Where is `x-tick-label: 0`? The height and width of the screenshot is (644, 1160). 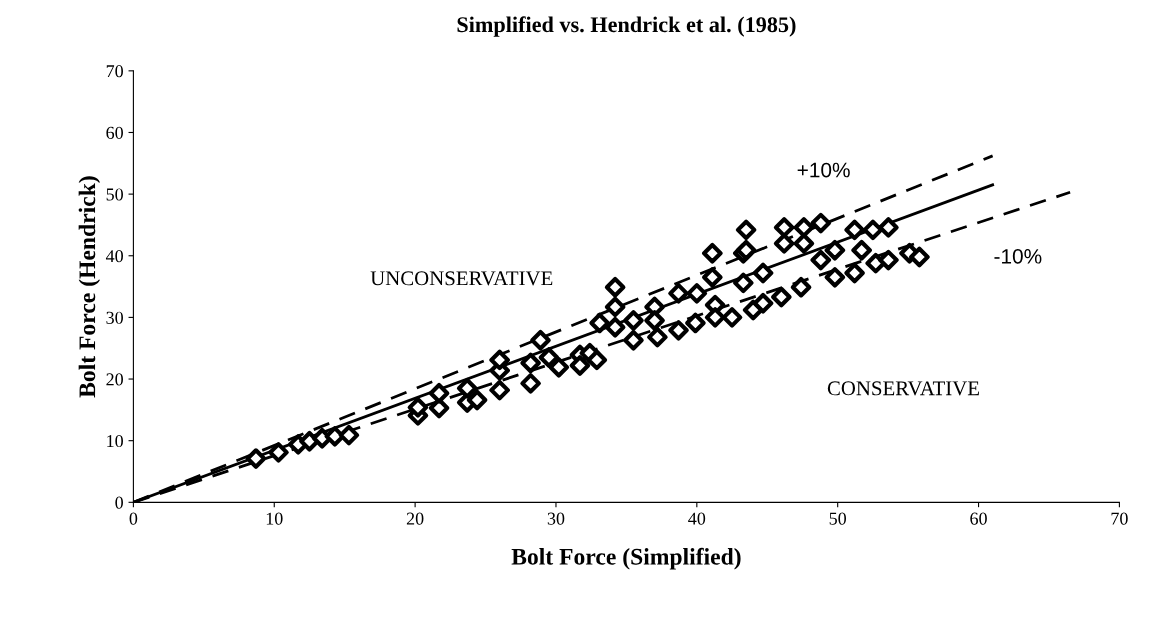 x-tick-label: 0 is located at coordinates (133, 518).